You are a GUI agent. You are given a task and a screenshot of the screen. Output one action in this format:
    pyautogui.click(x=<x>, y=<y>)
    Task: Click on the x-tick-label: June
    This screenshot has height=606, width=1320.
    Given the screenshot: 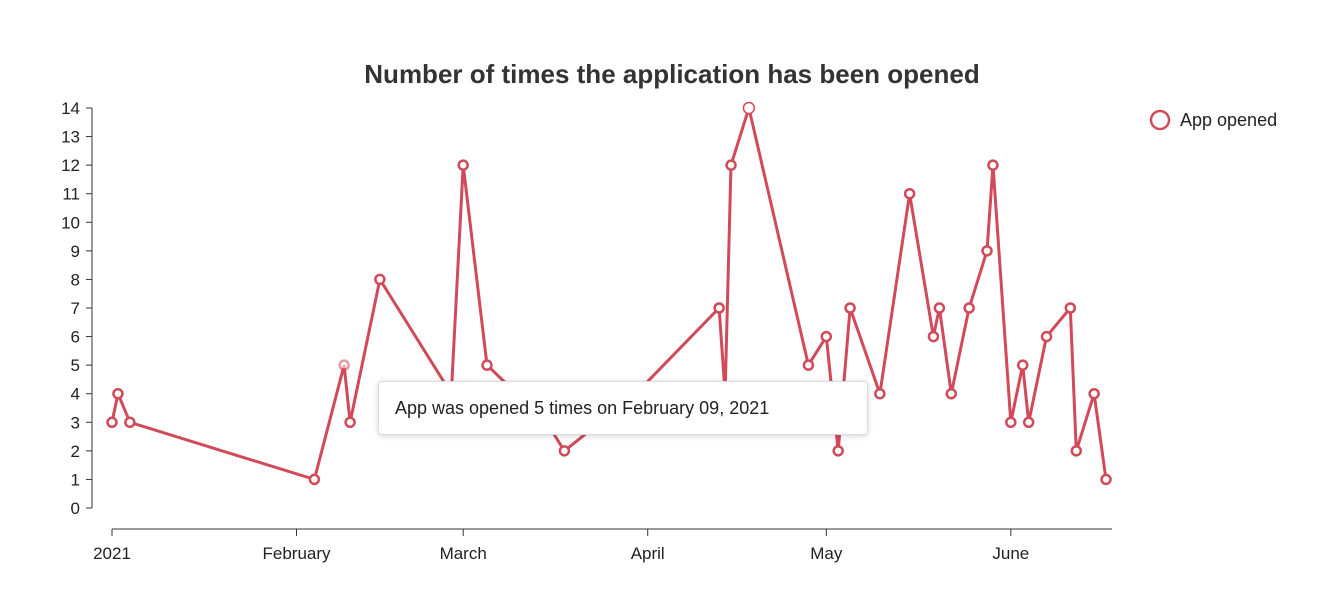 What is the action you would take?
    pyautogui.click(x=1010, y=553)
    